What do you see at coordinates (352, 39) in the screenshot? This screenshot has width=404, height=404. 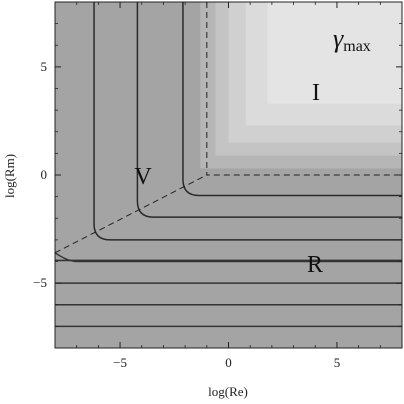 I see `gamma-max-label: γmax` at bounding box center [352, 39].